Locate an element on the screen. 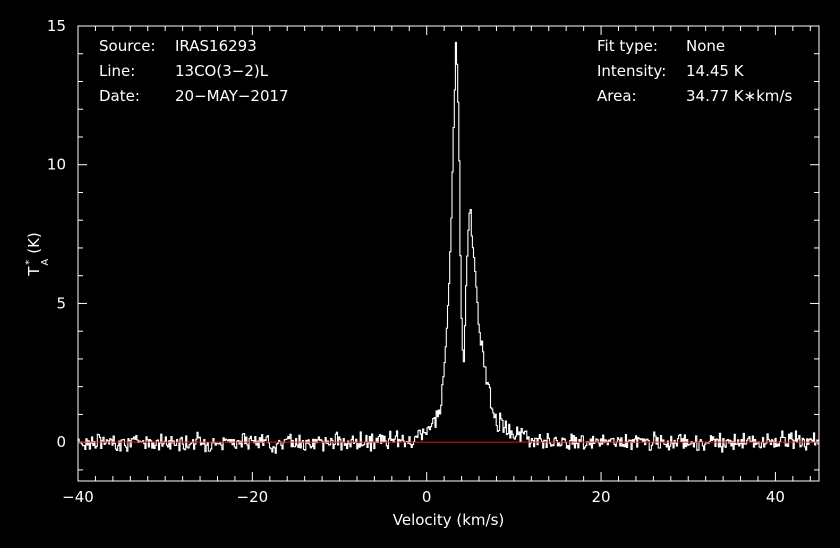  info-key: Source: is located at coordinates (127, 46).